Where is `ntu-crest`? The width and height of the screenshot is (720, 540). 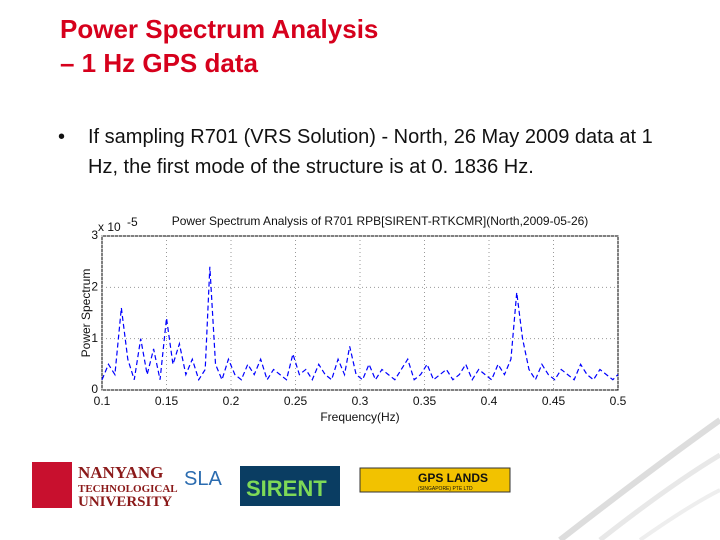 ntu-crest is located at coordinates (52, 485).